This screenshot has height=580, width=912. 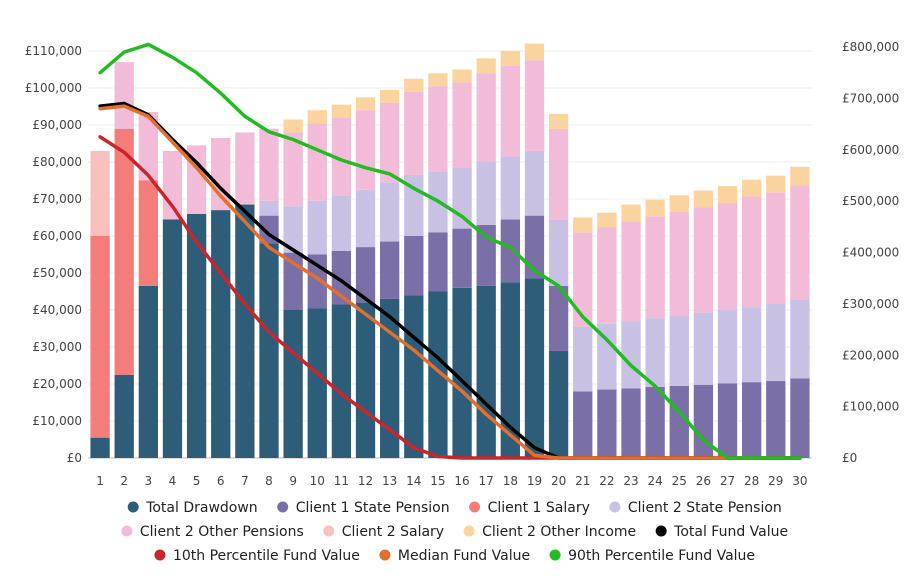 I want to click on y-left-tick-label: £60,000, so click(x=57, y=236).